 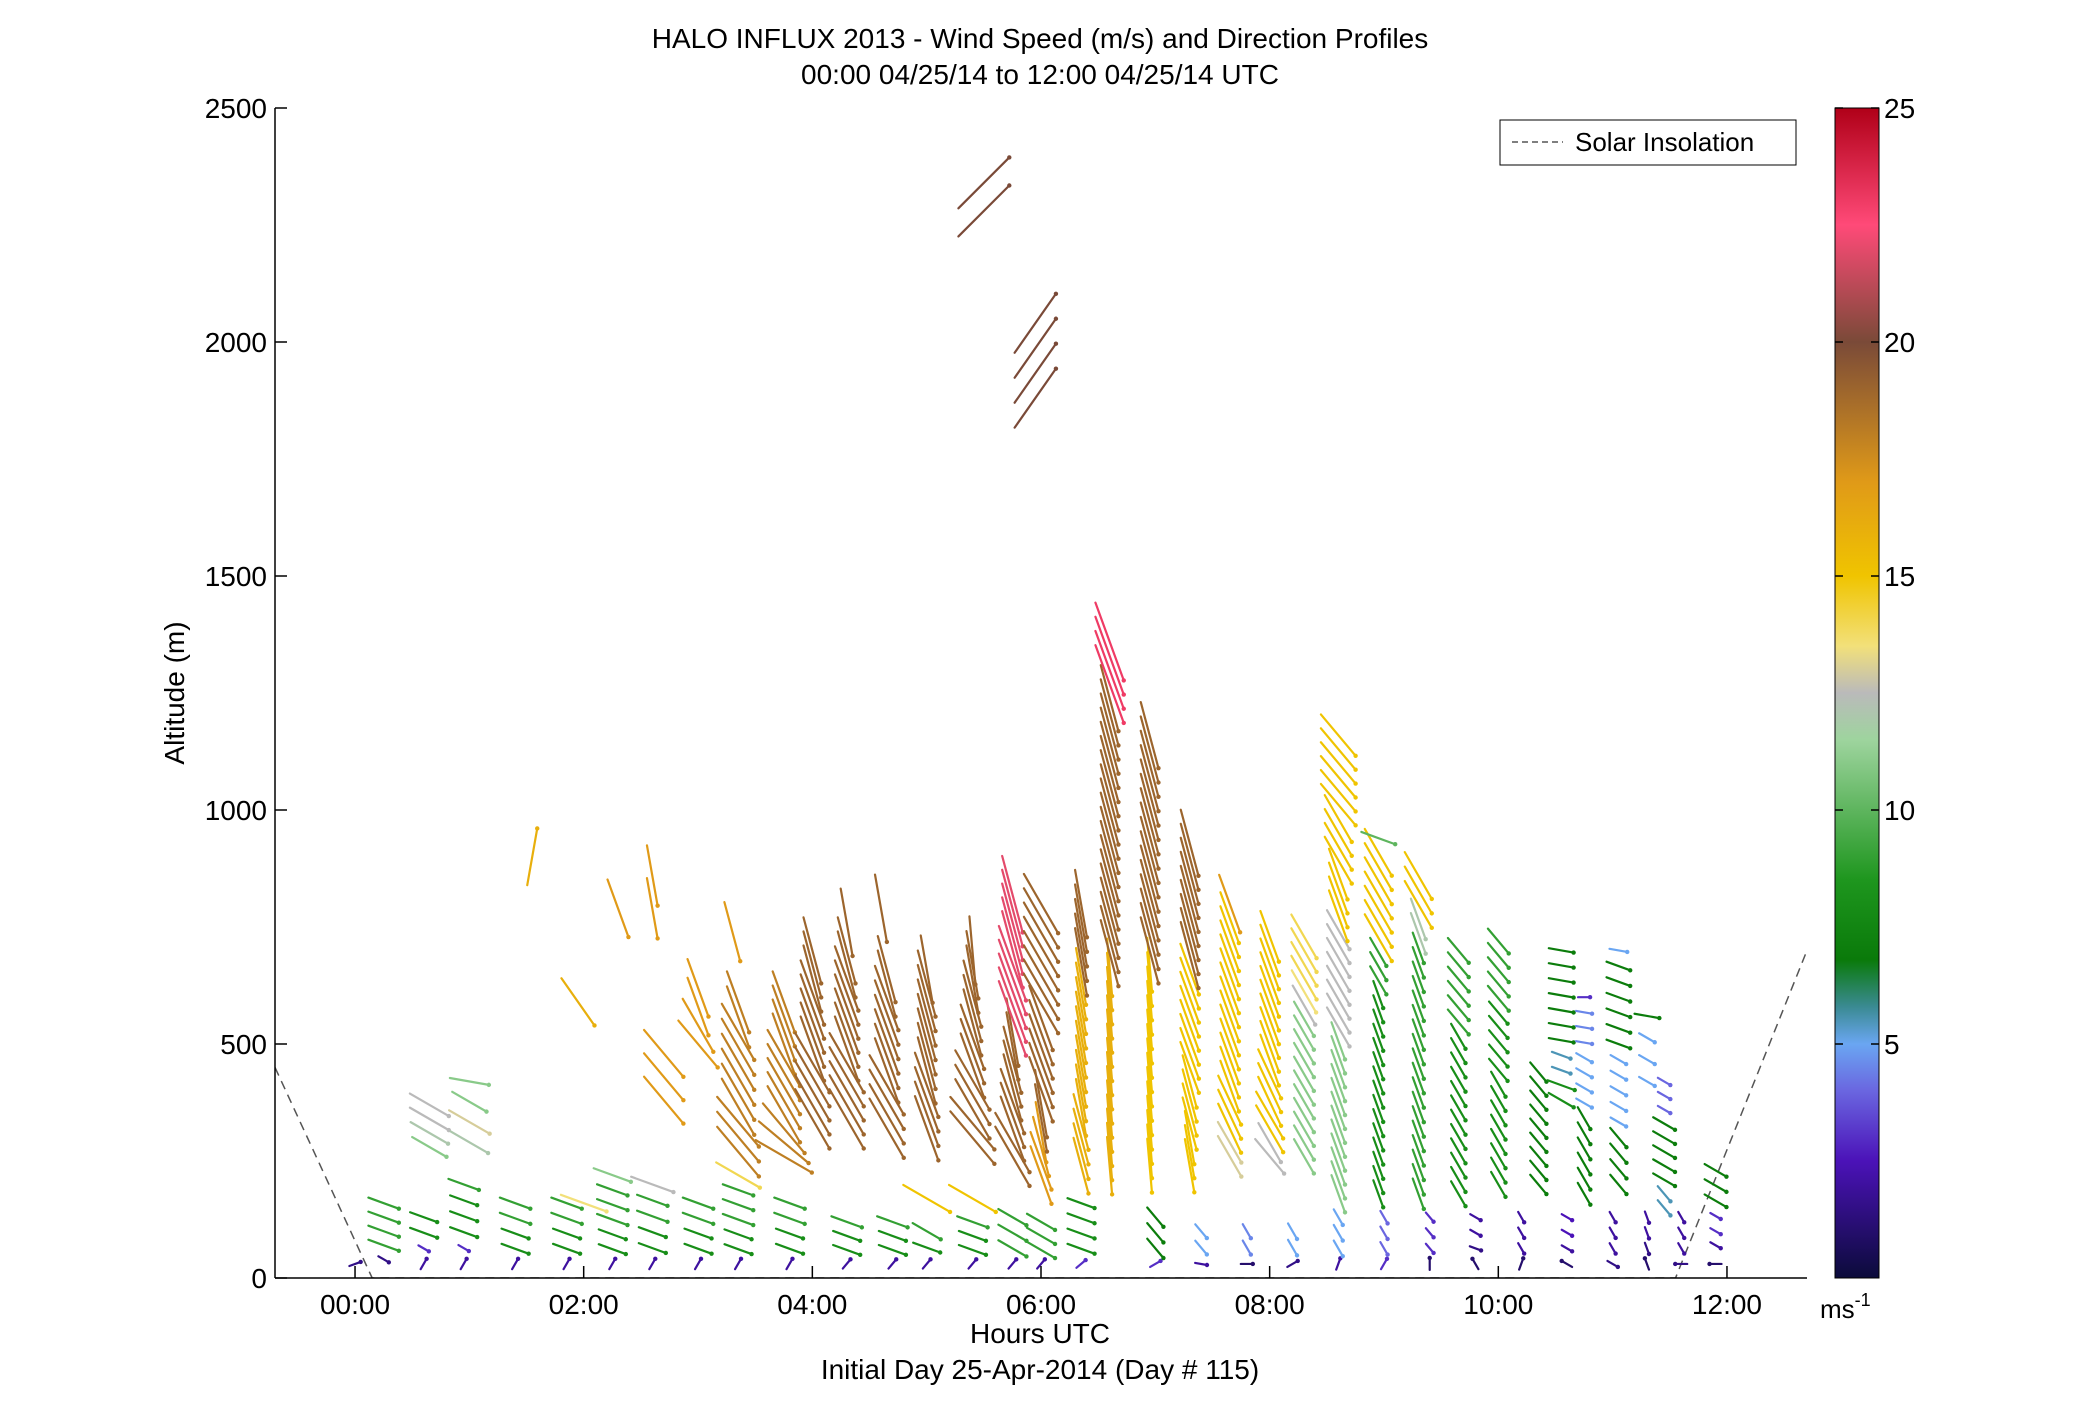 I want to click on colorbar-gradient, so click(x=1857, y=693).